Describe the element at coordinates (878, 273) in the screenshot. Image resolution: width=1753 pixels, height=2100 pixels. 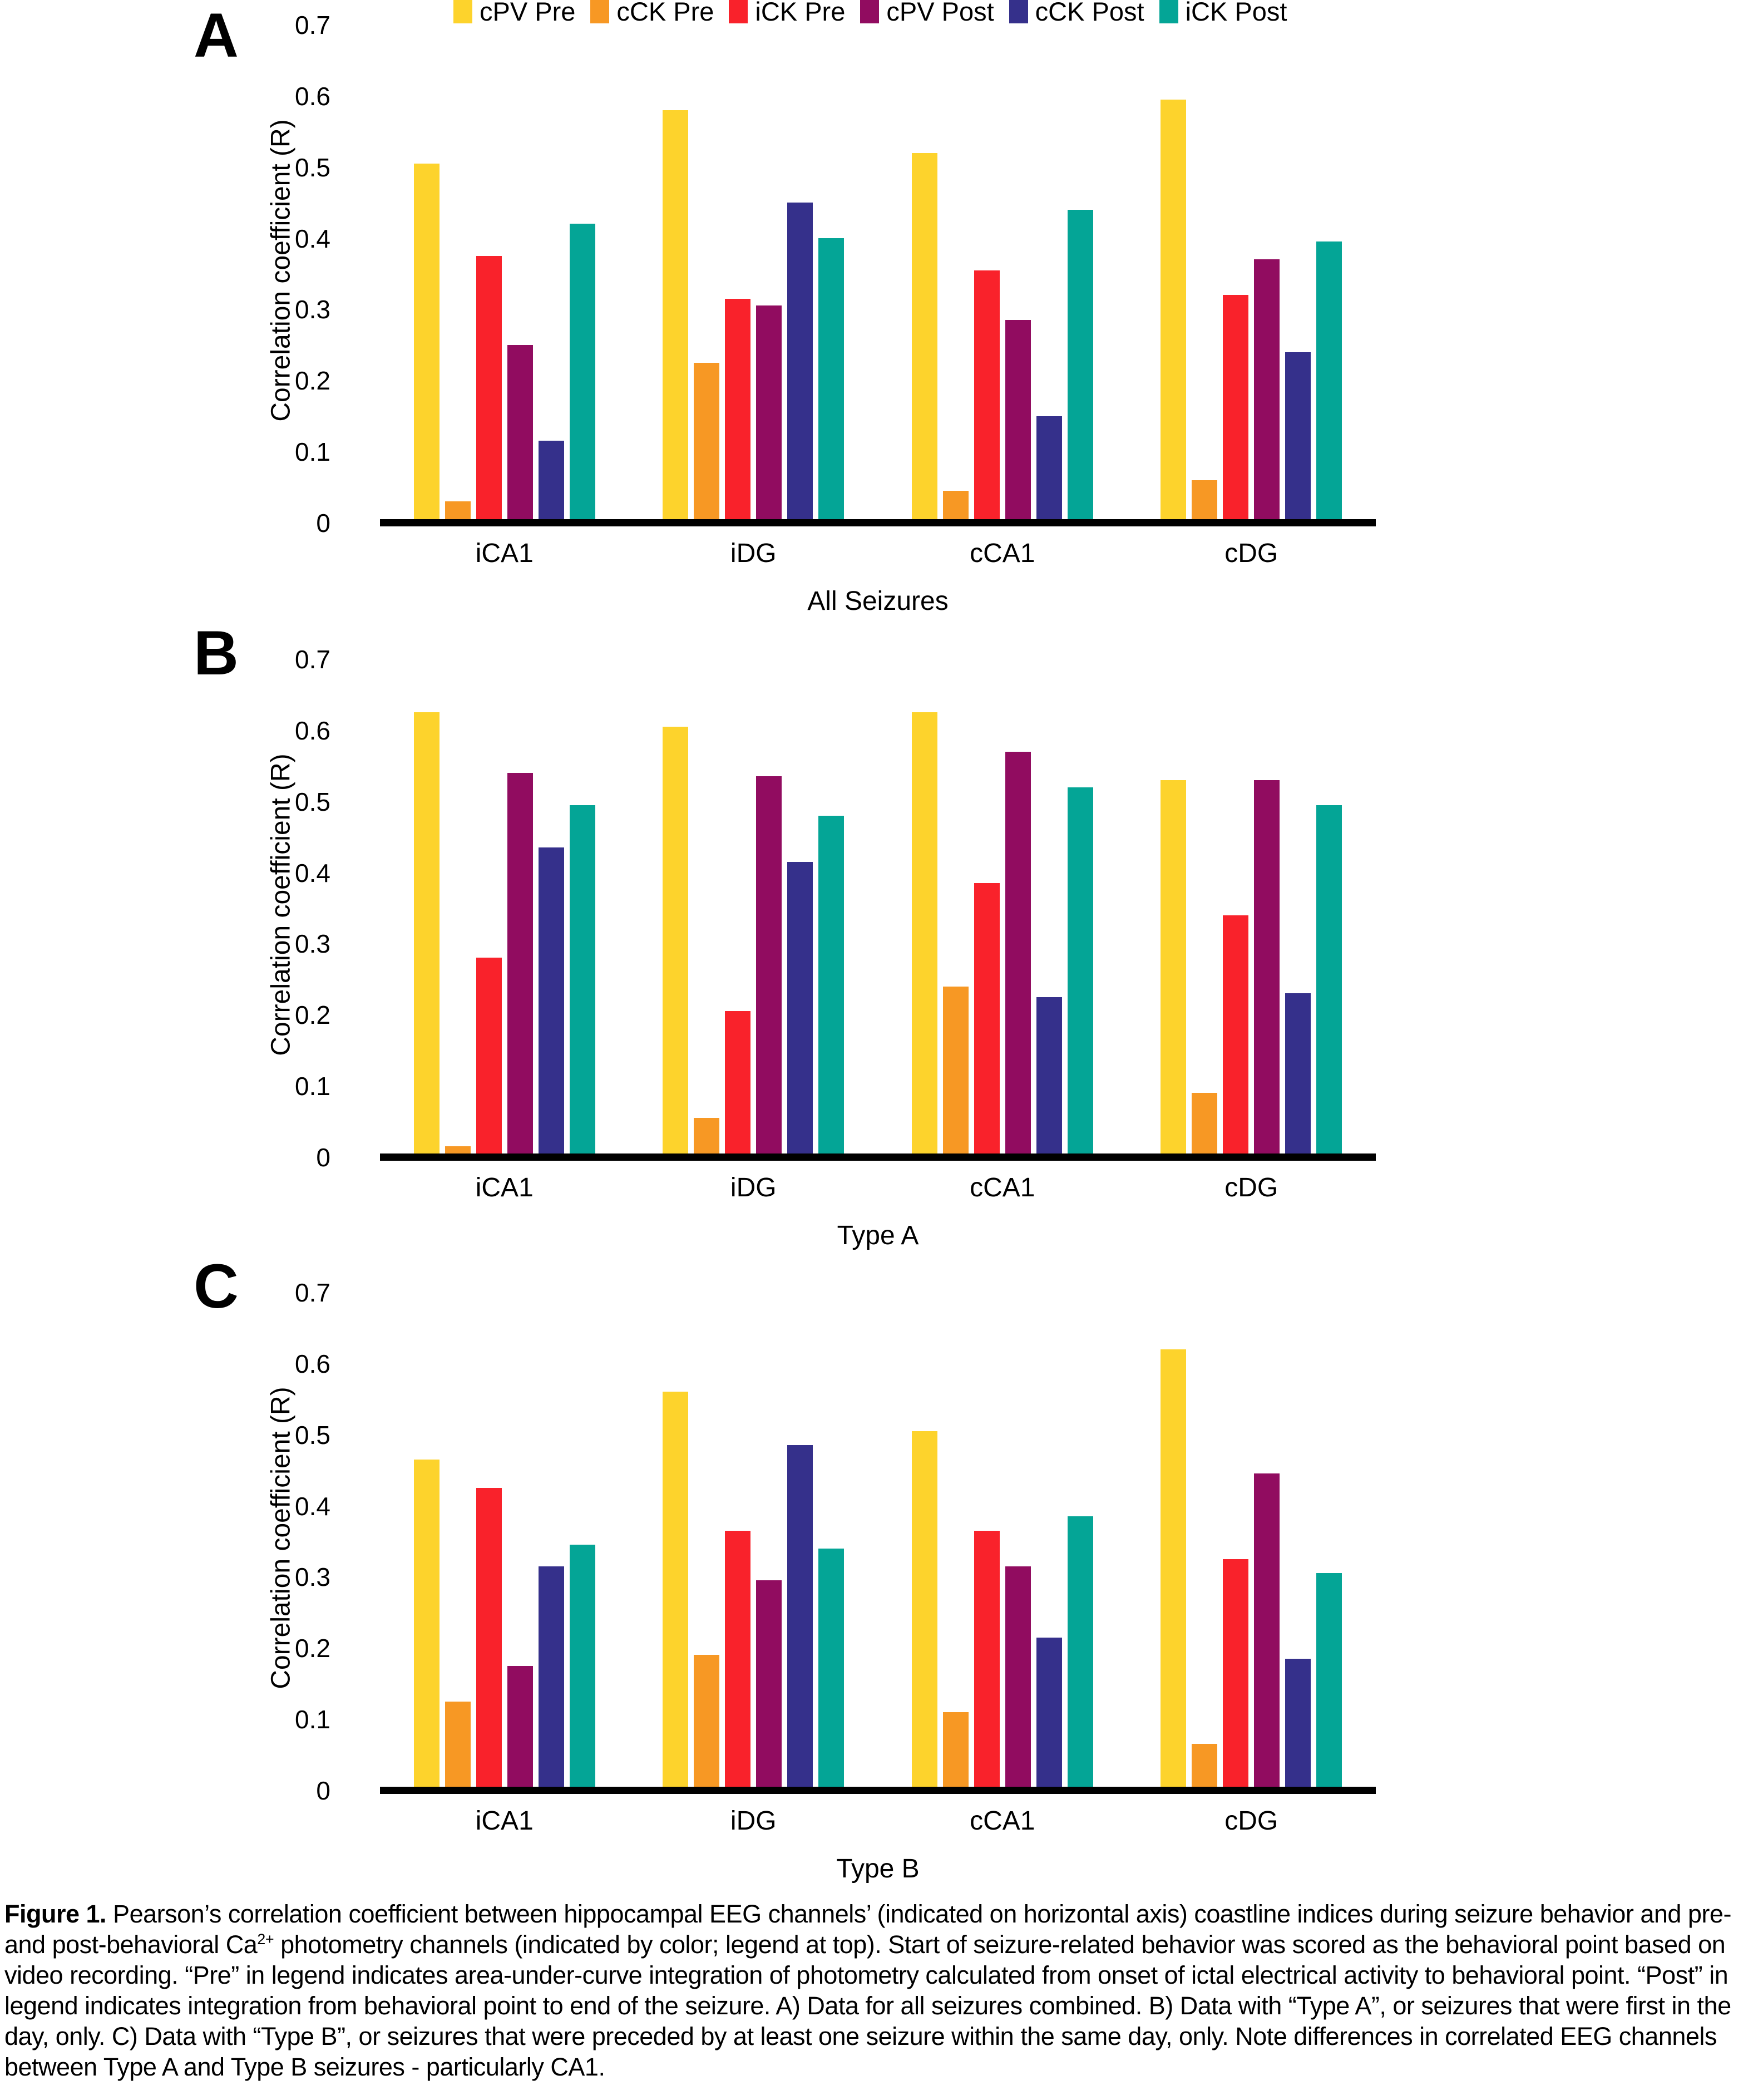
I see `plot-area-a` at that location.